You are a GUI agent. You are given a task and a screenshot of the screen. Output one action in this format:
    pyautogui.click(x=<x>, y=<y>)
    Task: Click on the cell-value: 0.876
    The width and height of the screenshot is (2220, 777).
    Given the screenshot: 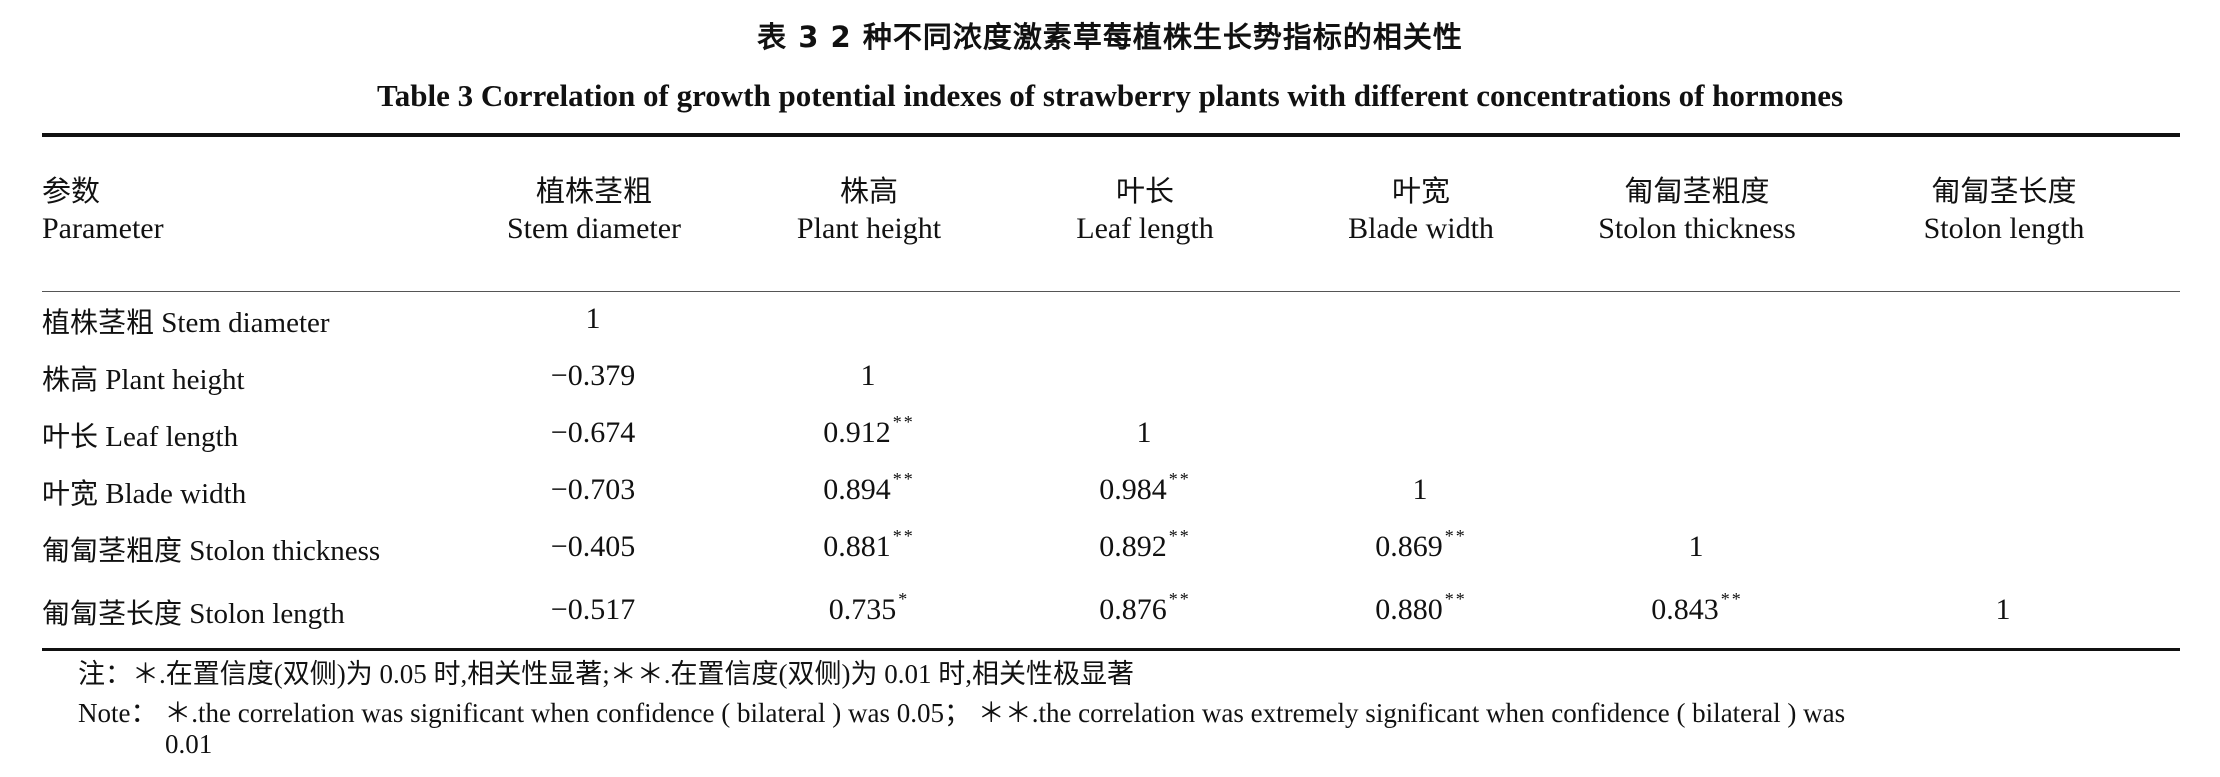 What is the action you would take?
    pyautogui.click(x=1133, y=609)
    